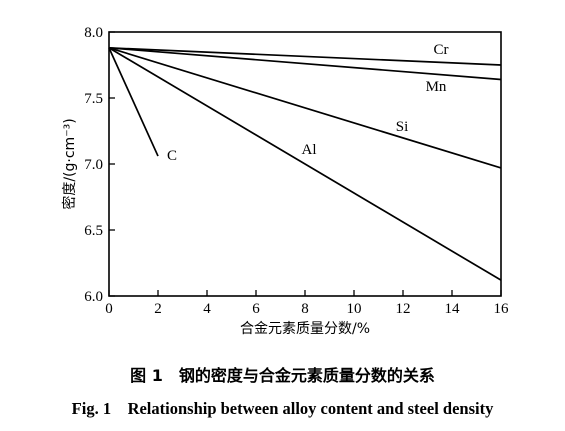 The width and height of the screenshot is (565, 431). Describe the element at coordinates (109, 309) in the screenshot. I see `x-tick-label: 0` at that location.